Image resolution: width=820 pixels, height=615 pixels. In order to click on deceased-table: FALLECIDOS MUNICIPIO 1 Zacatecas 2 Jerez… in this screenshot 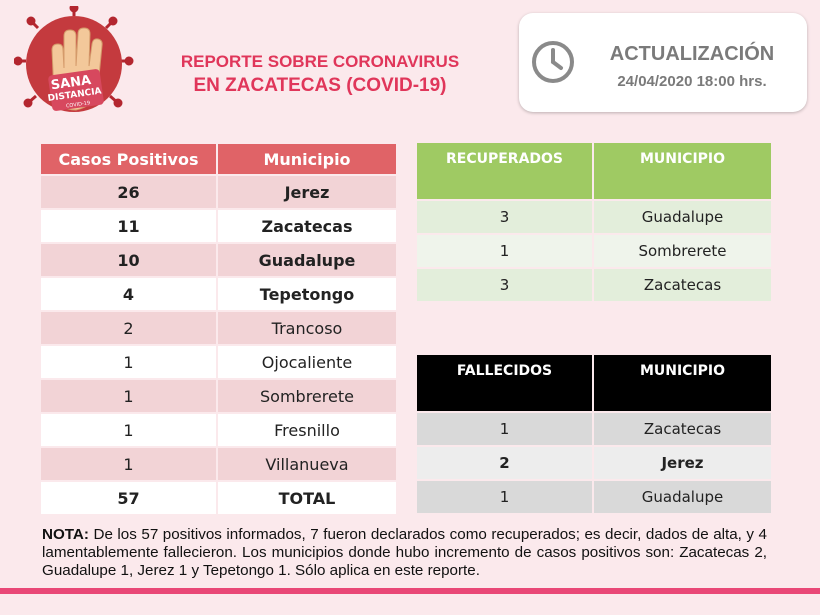, I will do `click(594, 435)`.